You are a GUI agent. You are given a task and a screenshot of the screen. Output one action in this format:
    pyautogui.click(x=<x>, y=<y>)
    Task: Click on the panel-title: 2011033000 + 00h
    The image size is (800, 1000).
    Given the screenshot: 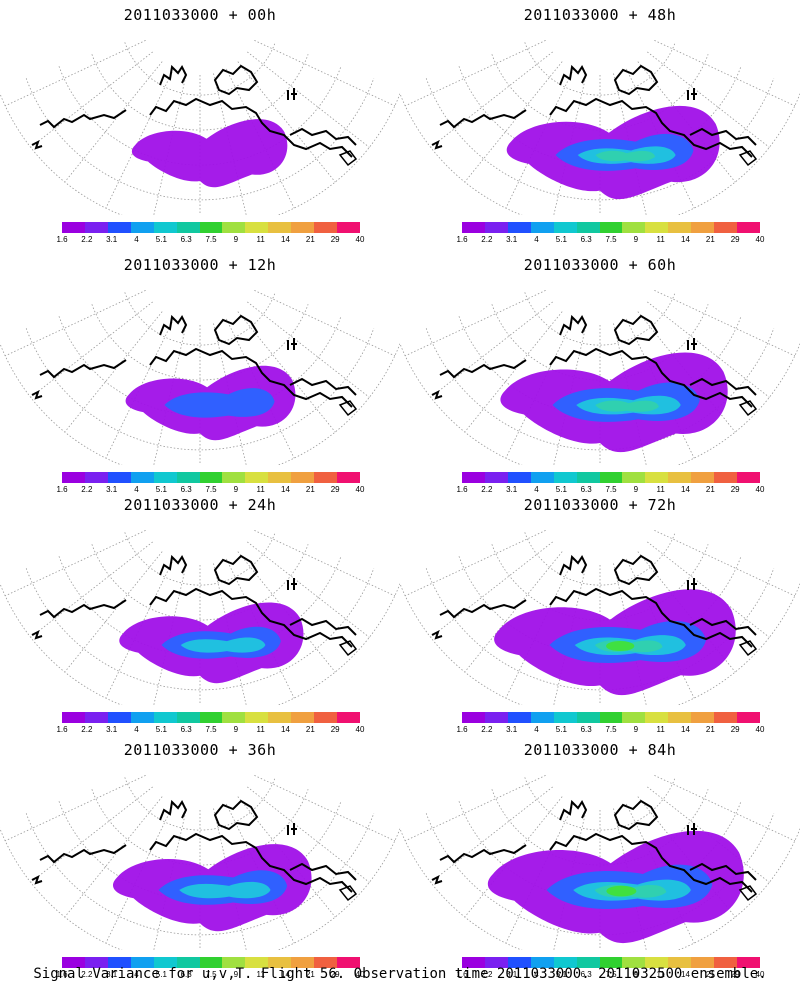 What is the action you would take?
    pyautogui.click(x=200, y=15)
    